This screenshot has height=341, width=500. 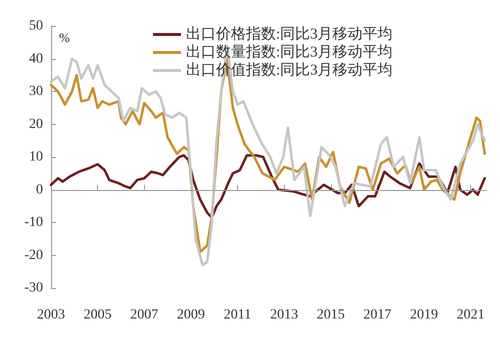 What do you see at coordinates (238, 315) in the screenshot?
I see `x-tick-label: 2011` at bounding box center [238, 315].